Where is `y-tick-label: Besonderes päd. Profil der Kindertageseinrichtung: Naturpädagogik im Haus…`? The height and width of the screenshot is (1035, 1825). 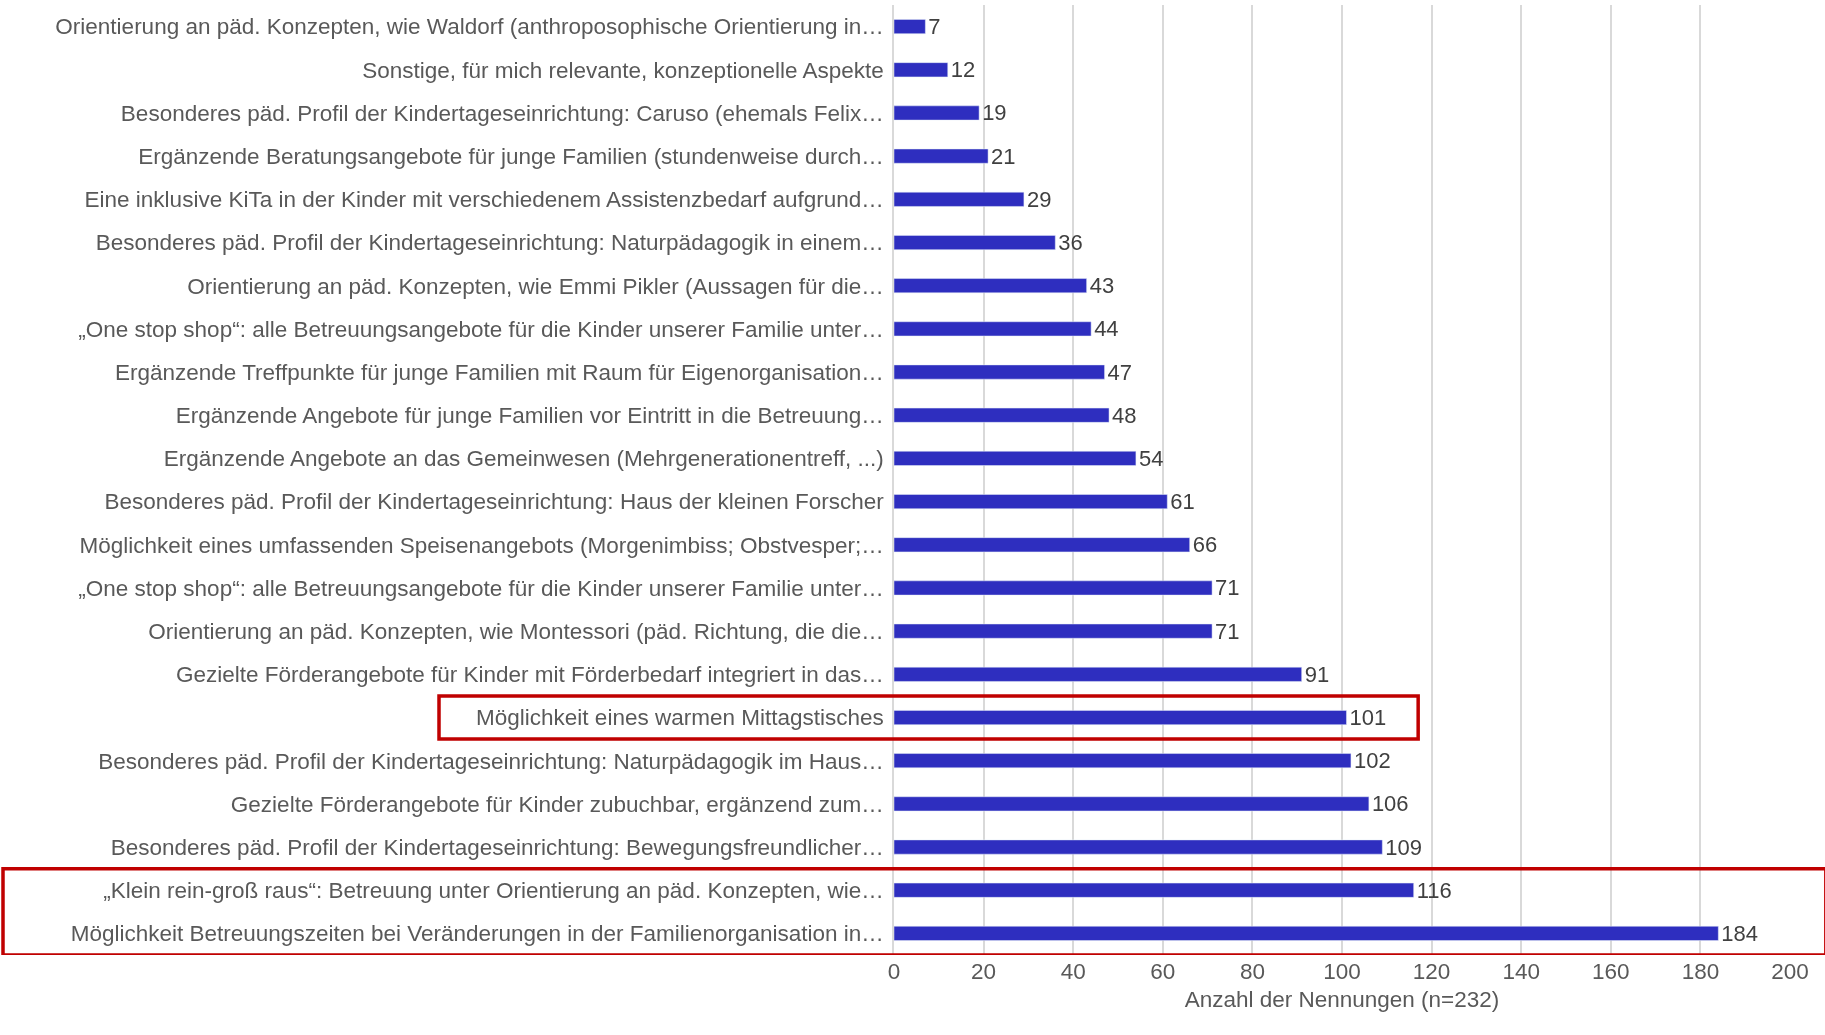 y-tick-label: Besonderes päd. Profil der Kindertageseinrichtung: Naturpädagogik im Haus… is located at coordinates (491, 761).